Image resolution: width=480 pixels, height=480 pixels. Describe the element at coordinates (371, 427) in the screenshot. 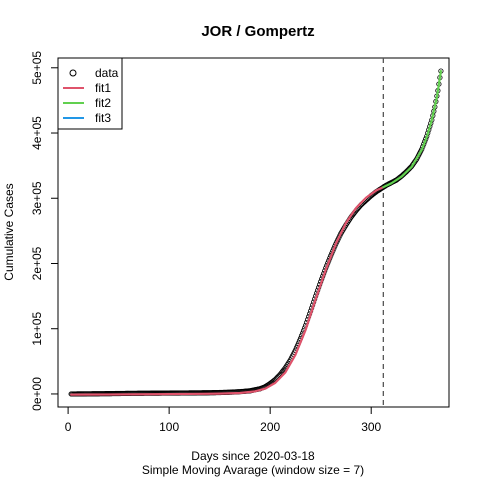

I see `x-tick-label: 300` at that location.